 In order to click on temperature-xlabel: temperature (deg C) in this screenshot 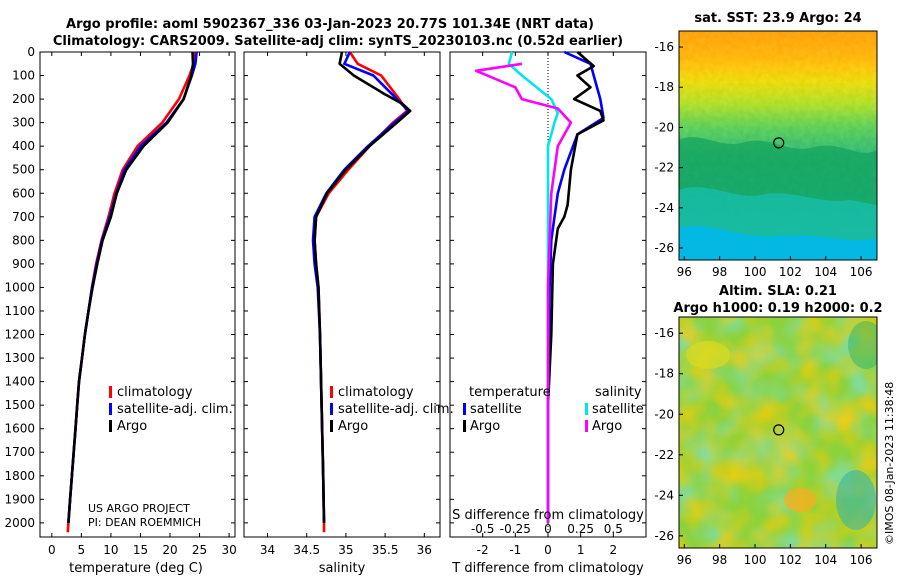, I will do `click(136, 568)`.